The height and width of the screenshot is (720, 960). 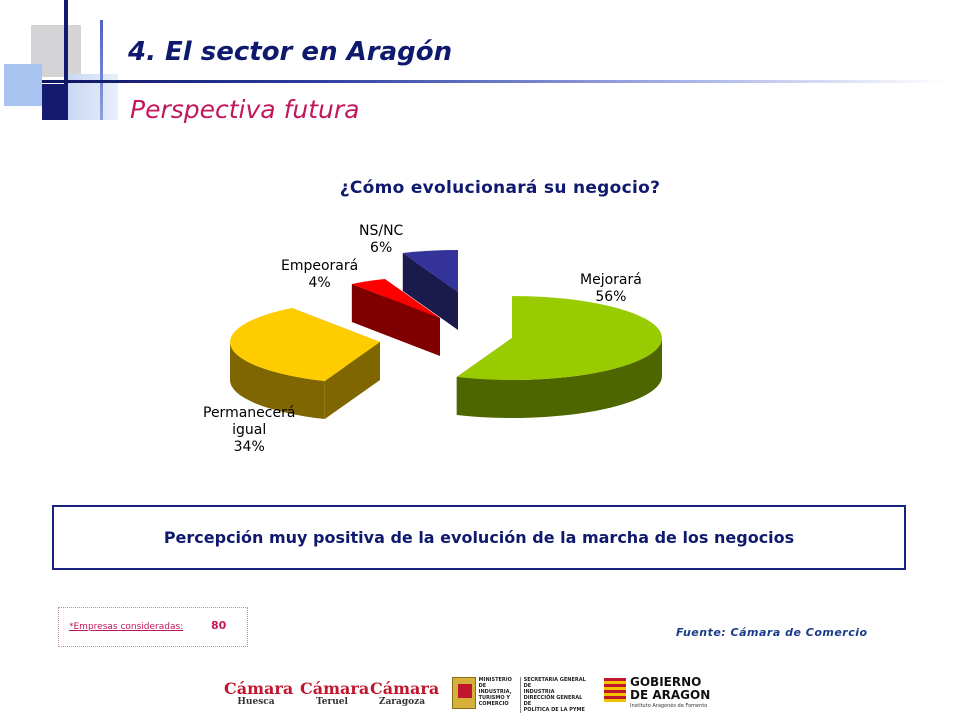 What do you see at coordinates (290, 52) in the screenshot?
I see `slide-title: 4. El sector en Aragón` at bounding box center [290, 52].